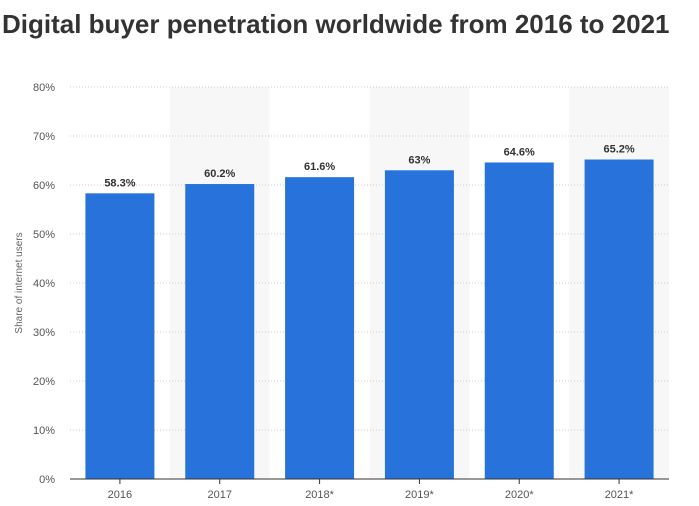 This screenshot has height=506, width=699. What do you see at coordinates (44, 137) in the screenshot?
I see `y-tick-label: 70%` at bounding box center [44, 137].